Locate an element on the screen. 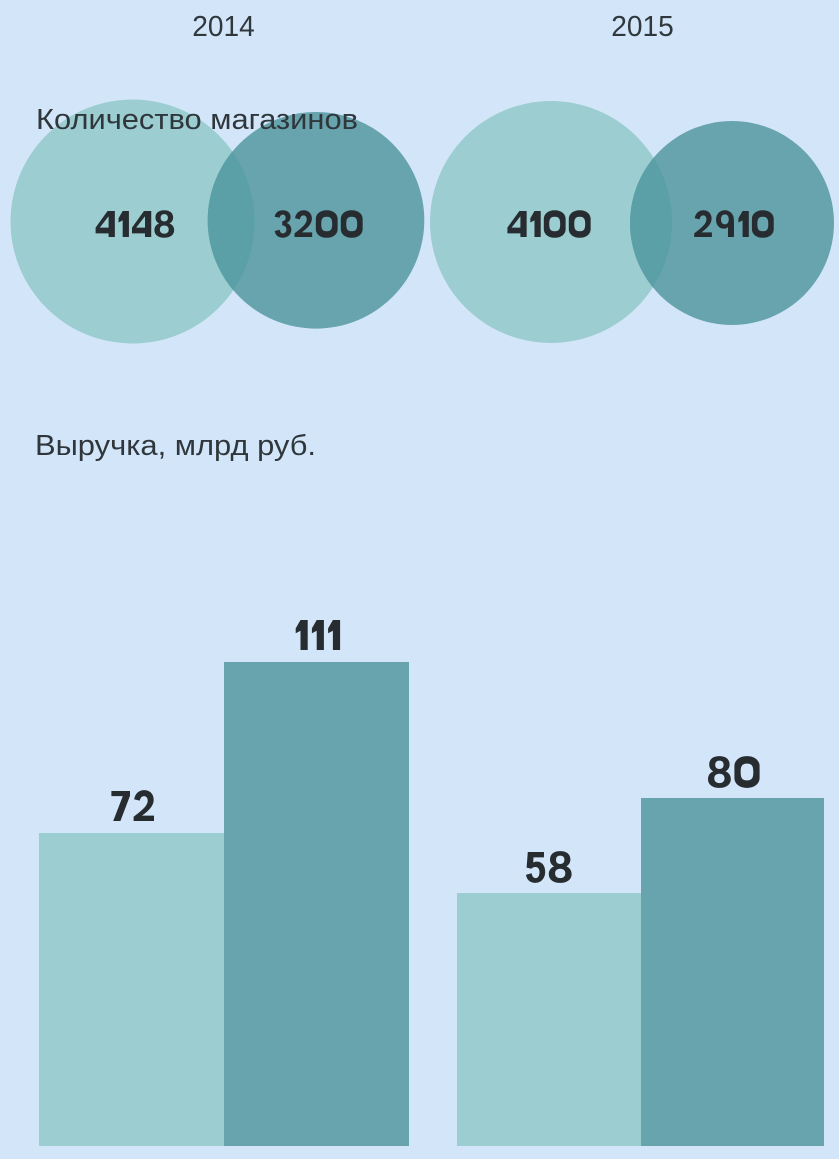 The width and height of the screenshot is (839, 1159). svg-text: Количество магазинов is located at coordinates (197, 120).